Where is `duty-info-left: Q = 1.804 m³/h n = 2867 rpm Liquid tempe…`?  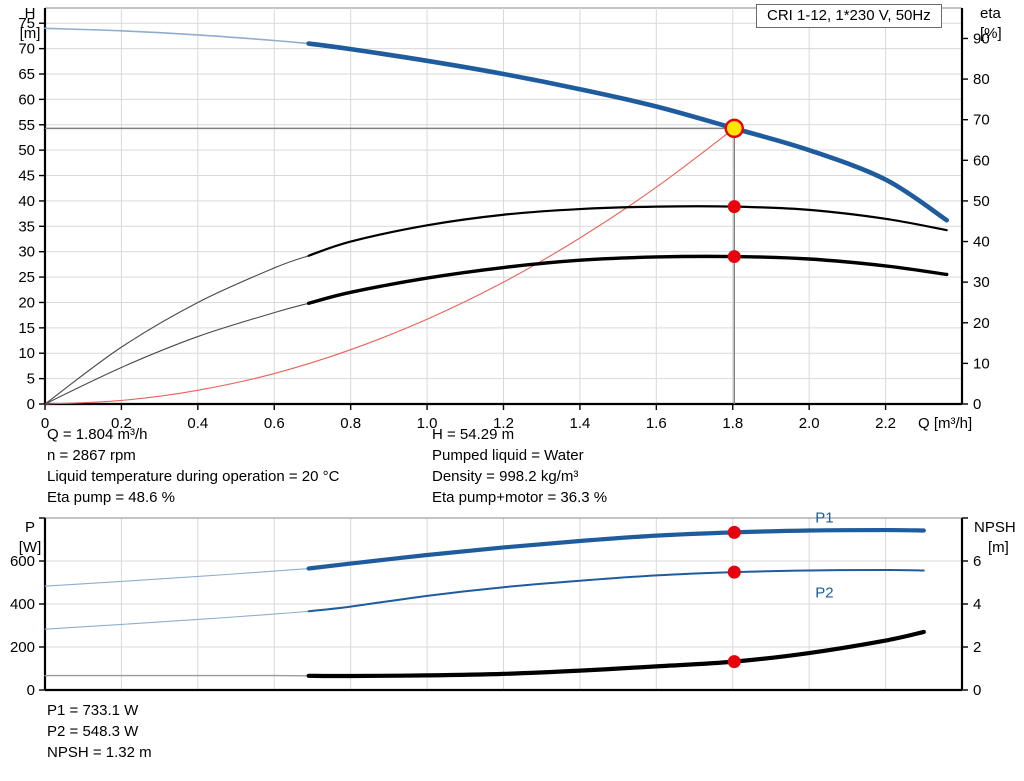 duty-info-left: Q = 1.804 m³/h n = 2867 rpm Liquid tempe… is located at coordinates (193, 466).